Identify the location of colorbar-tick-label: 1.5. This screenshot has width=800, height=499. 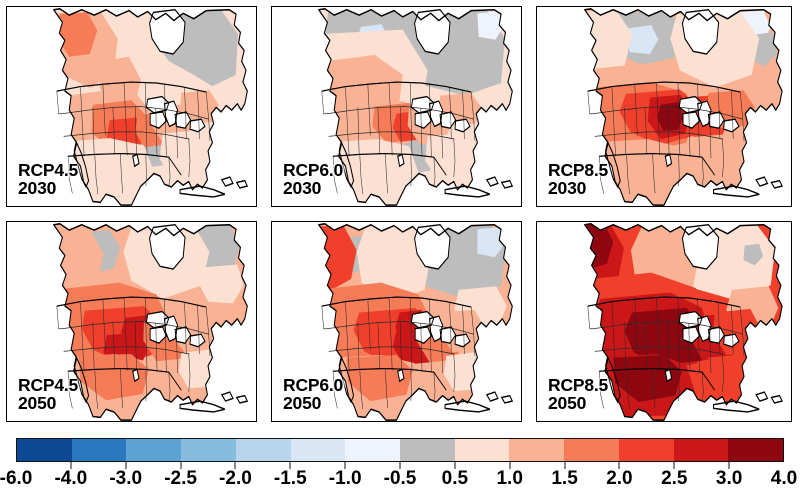
(564, 478).